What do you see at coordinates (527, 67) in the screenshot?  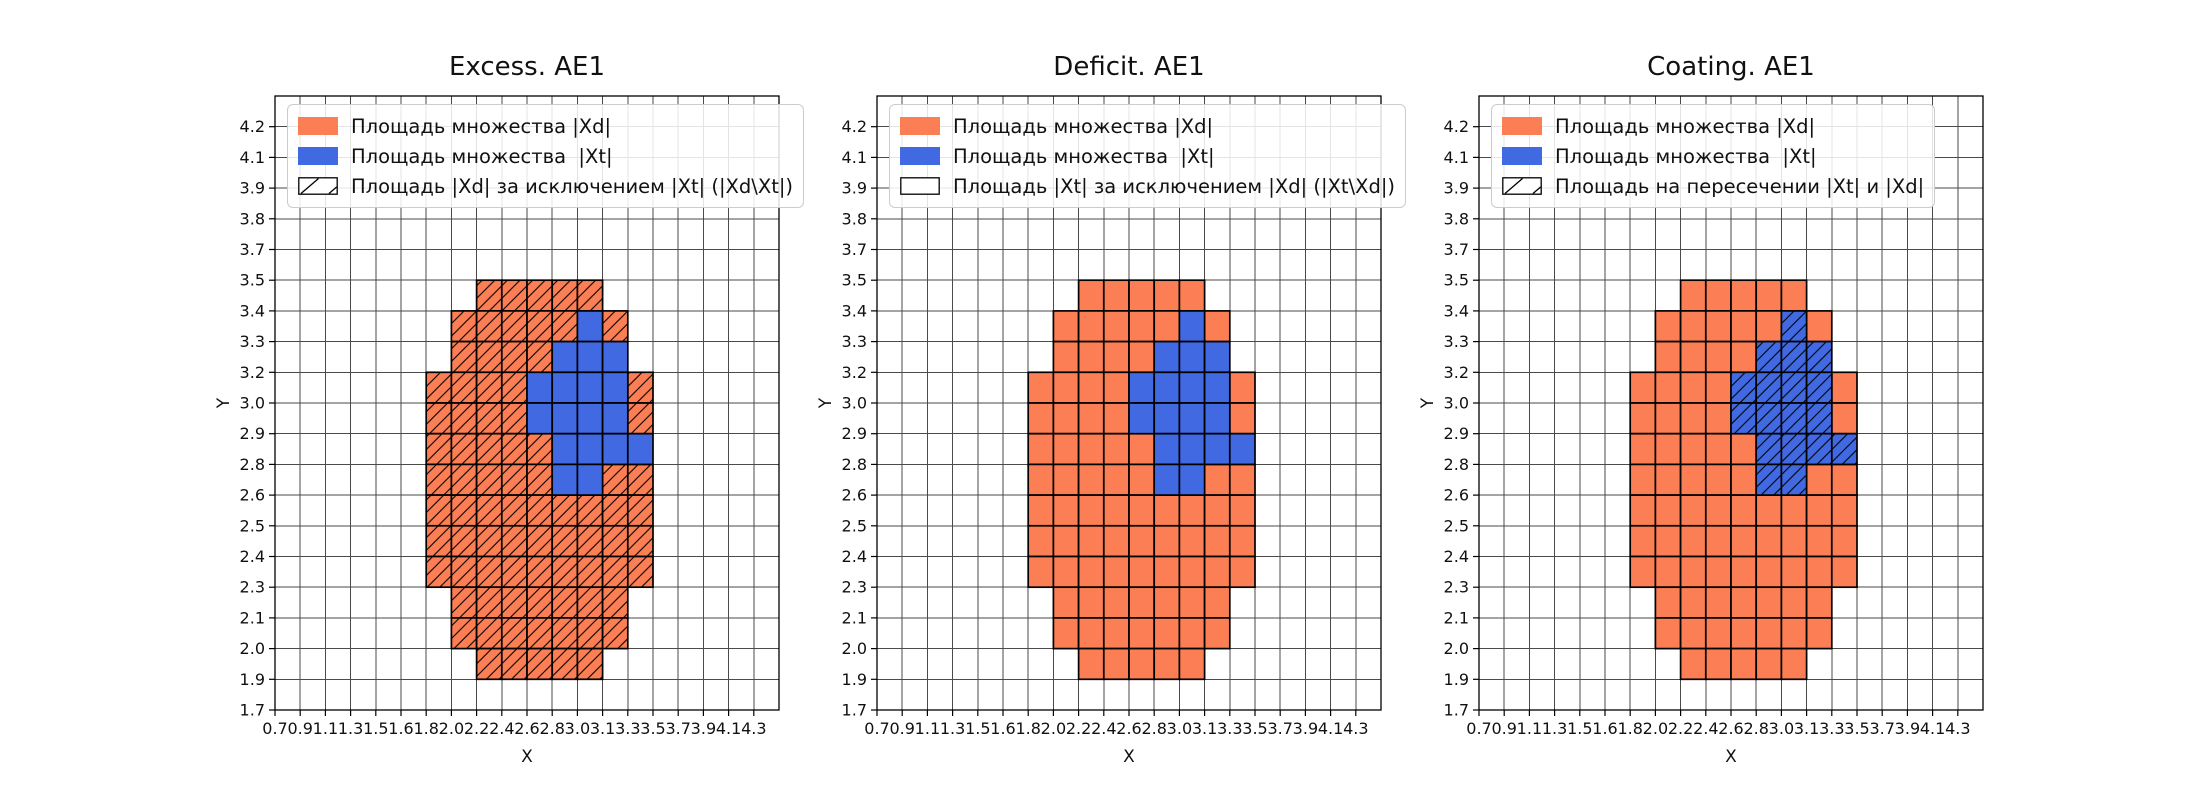 I see `plot-title: Excess. AE1` at bounding box center [527, 67].